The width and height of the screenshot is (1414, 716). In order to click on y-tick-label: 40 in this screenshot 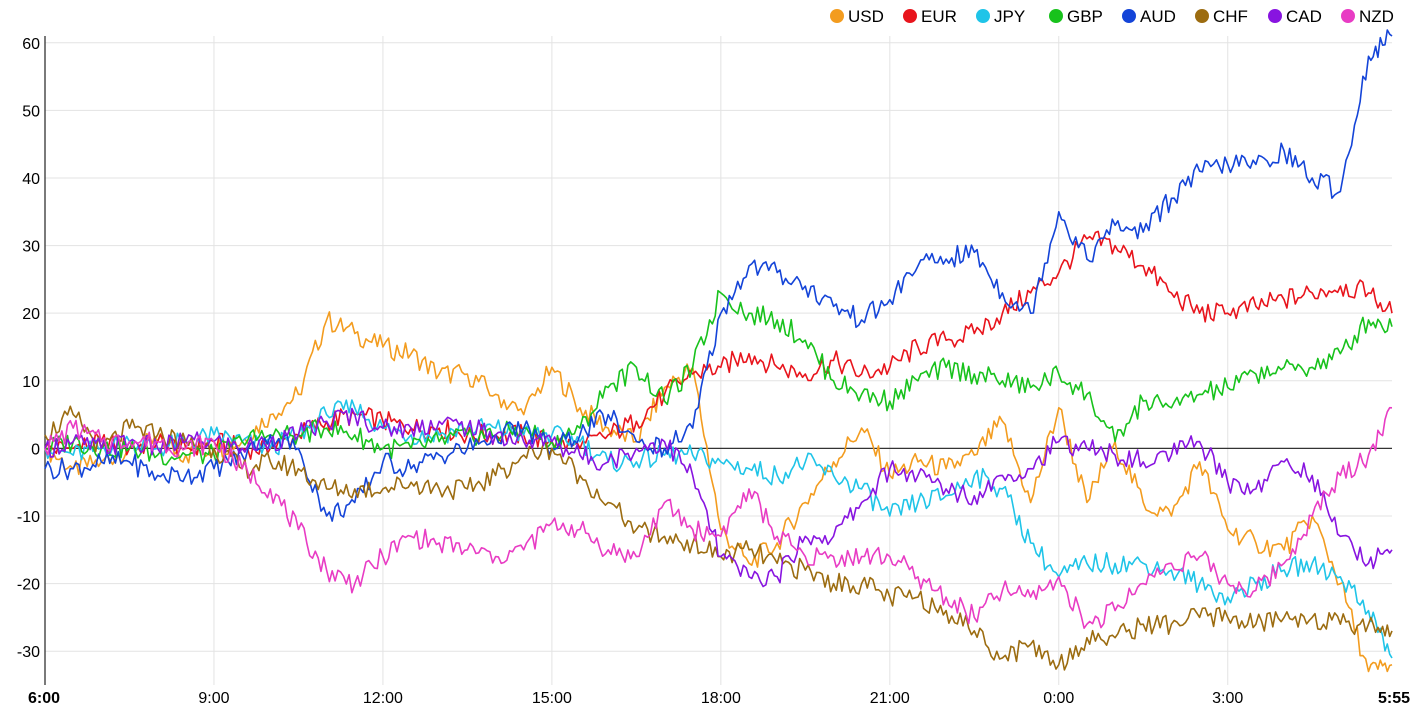, I will do `click(31, 179)`.